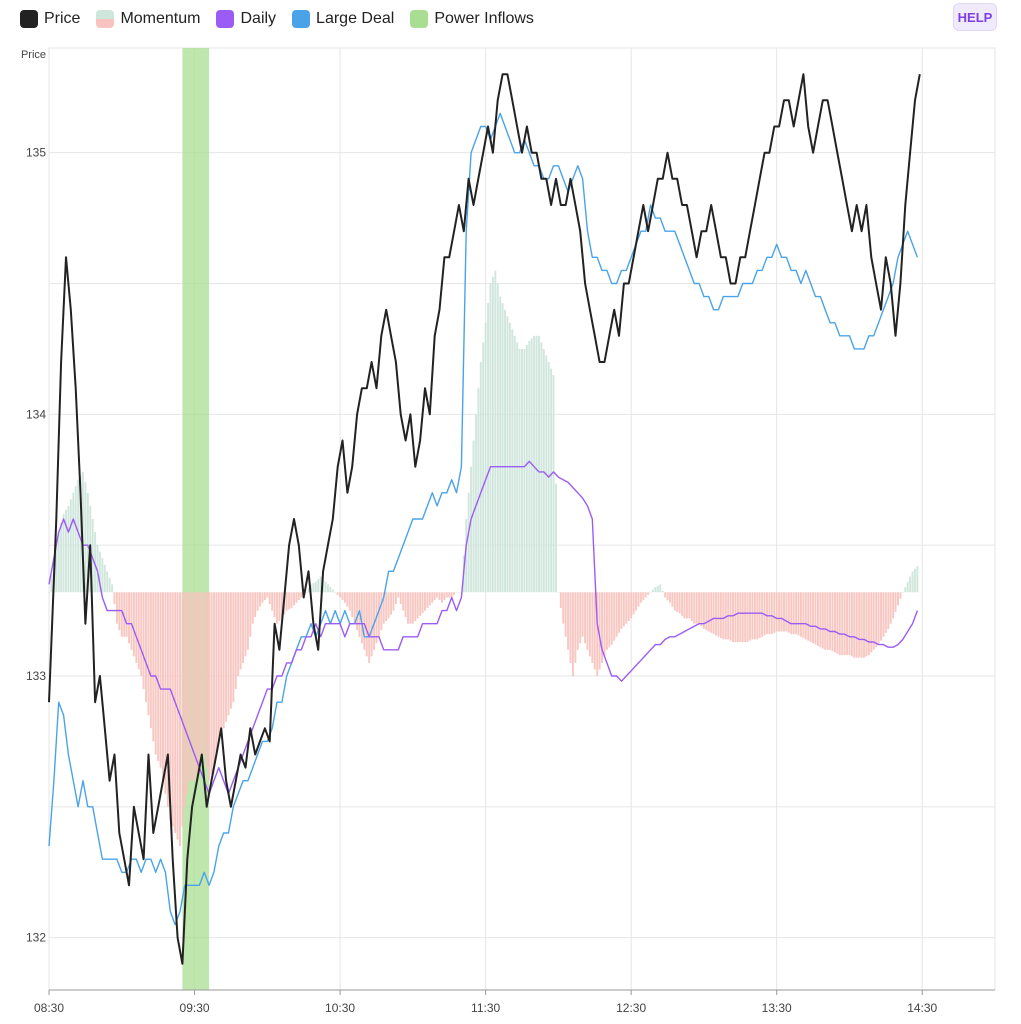 The height and width of the screenshot is (1024, 1021). Describe the element at coordinates (148, 19) in the screenshot. I see `legend-item-momentum: Momentum` at that location.